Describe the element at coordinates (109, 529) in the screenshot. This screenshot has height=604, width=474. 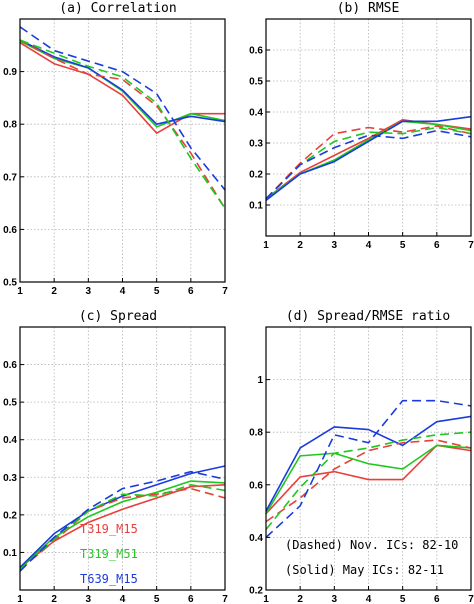
I see `legend-label-t319-m15: T319_M15` at that location.